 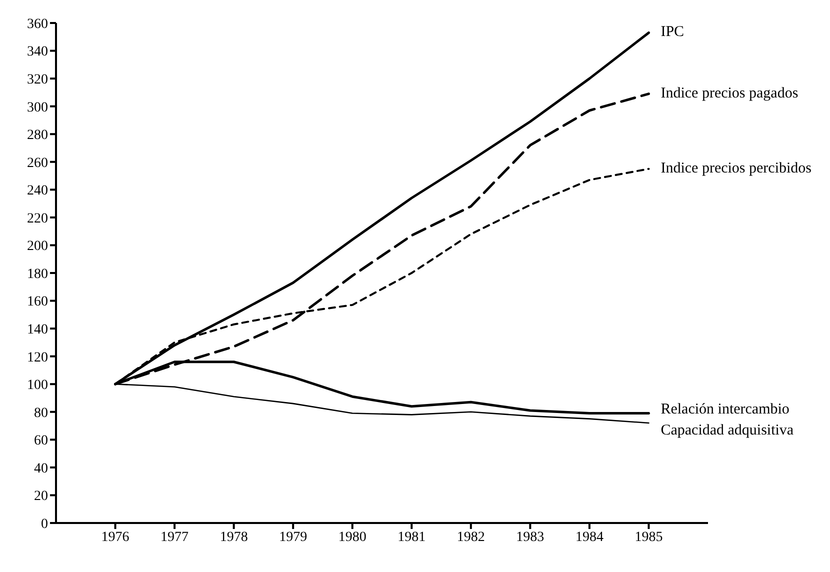 I want to click on y-tick-label: 60, so click(x=41, y=441).